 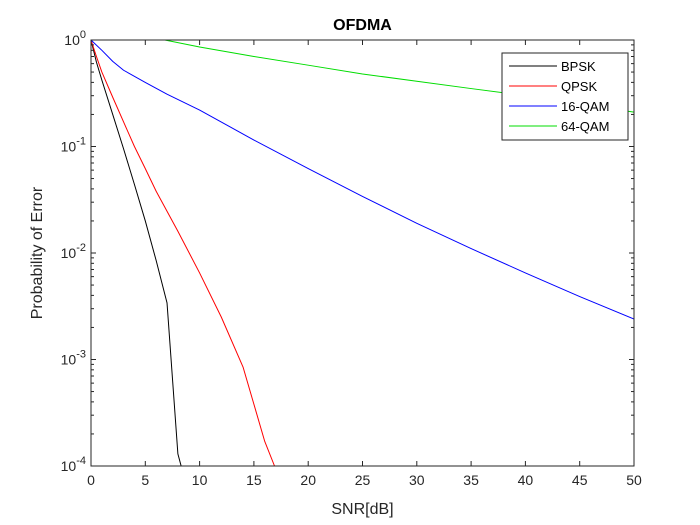 I want to click on x-tick-label: 10, so click(x=200, y=480).